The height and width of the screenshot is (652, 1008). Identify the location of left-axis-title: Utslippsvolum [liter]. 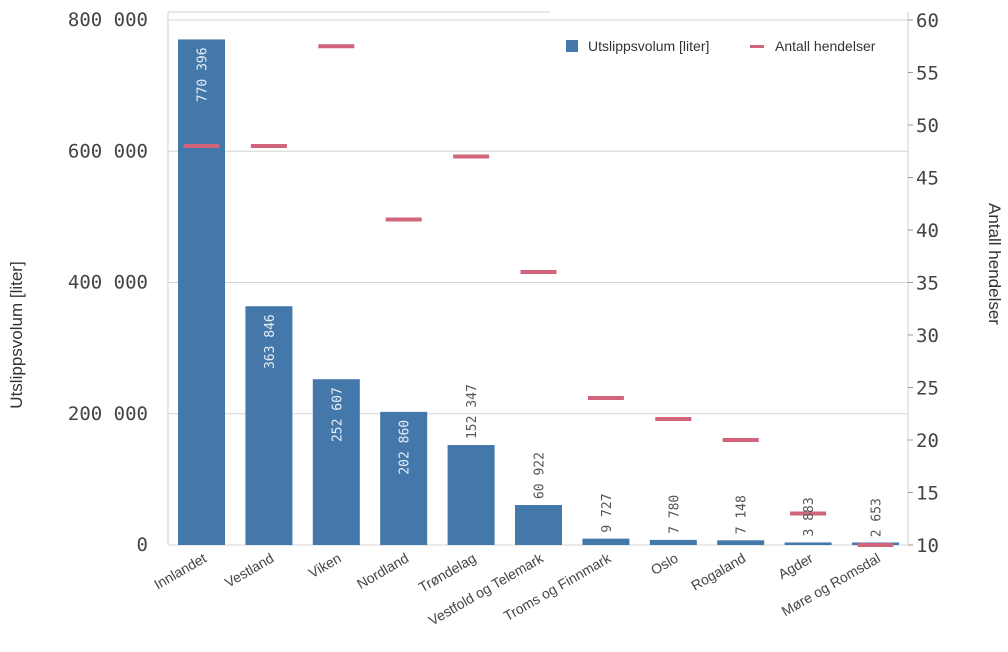
(16, 334).